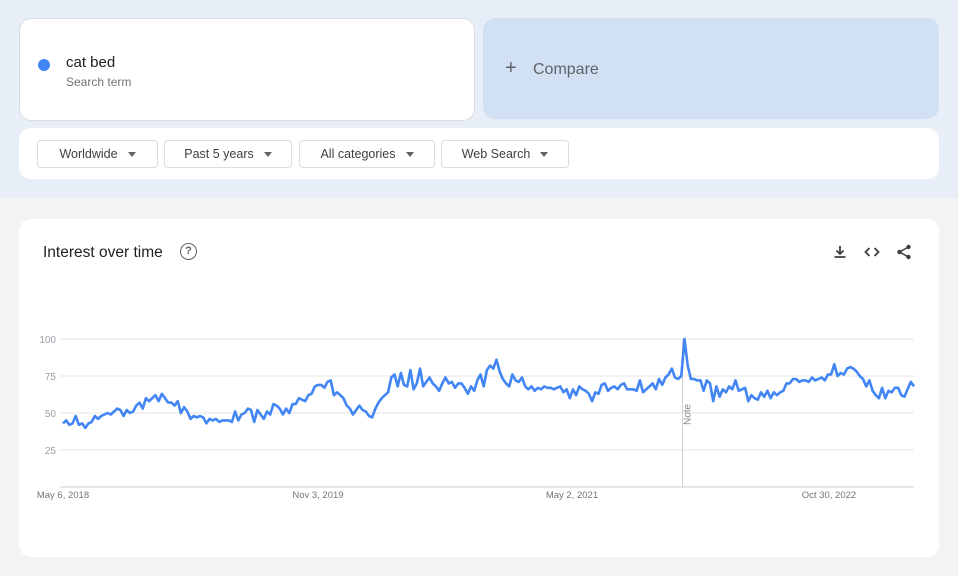  Describe the element at coordinates (247, 69) in the screenshot. I see `search-term-card: cat bed Search term` at that location.